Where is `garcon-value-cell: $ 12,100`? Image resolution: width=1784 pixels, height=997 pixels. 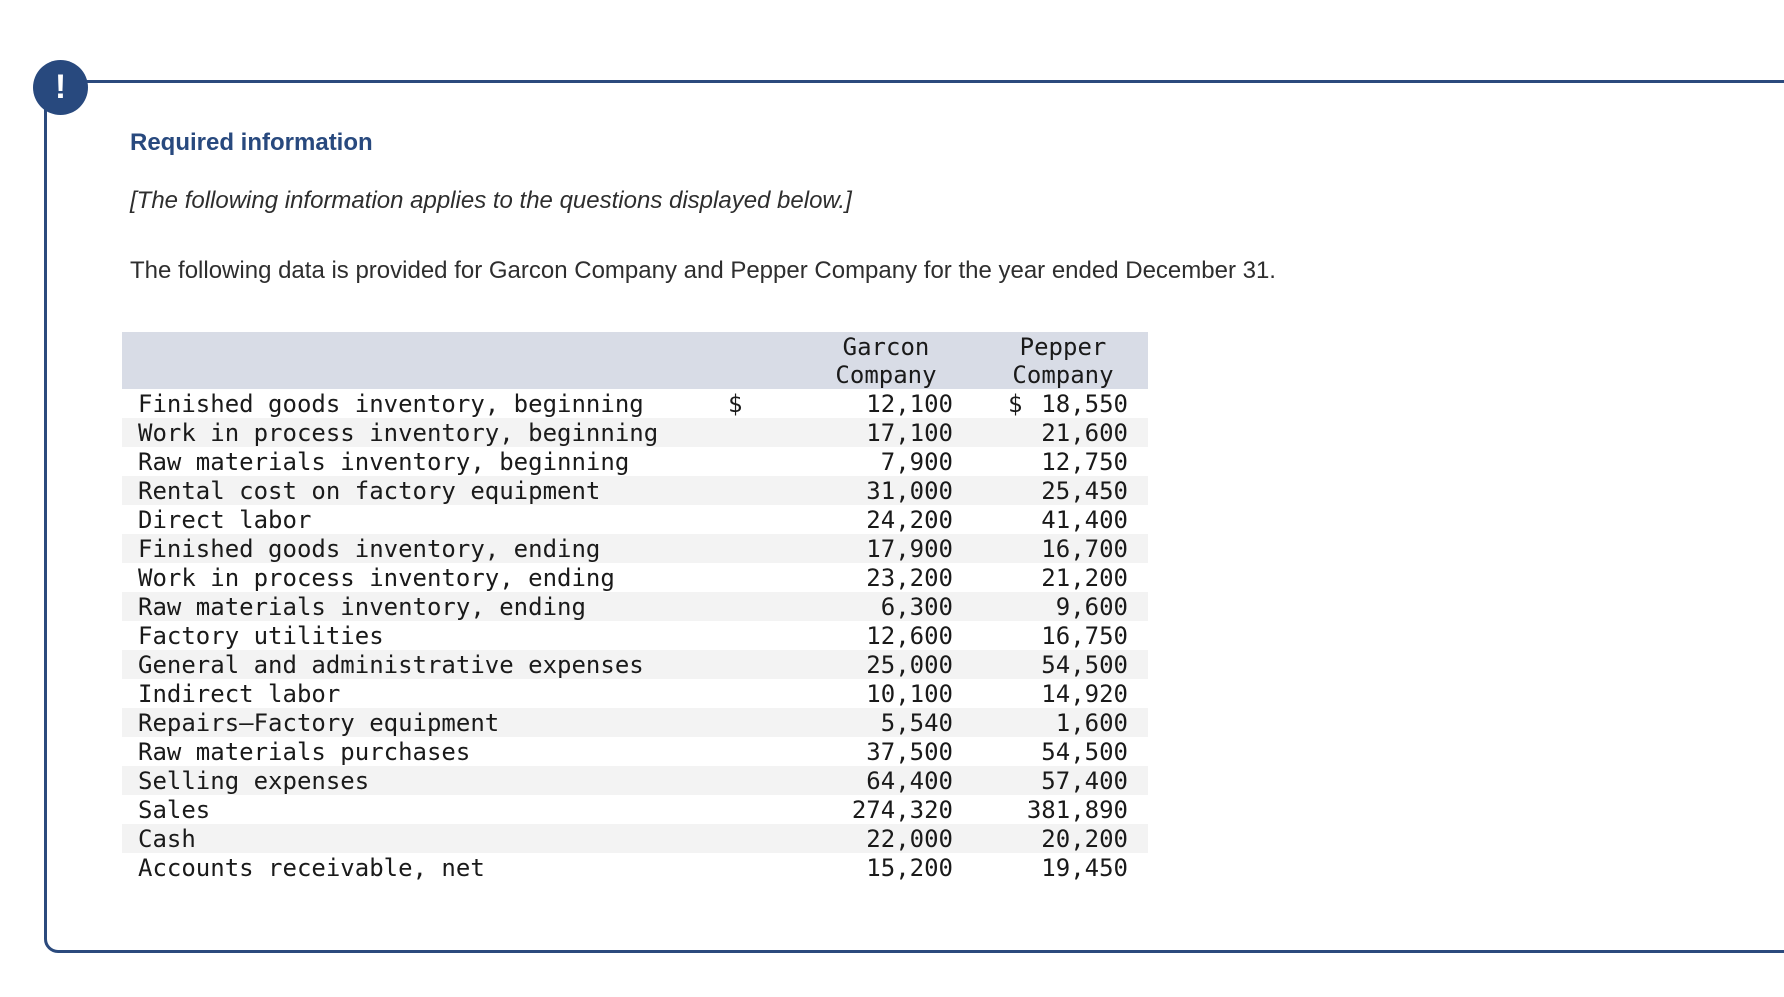
garcon-value-cell: $ 12,100 is located at coordinates (835, 404).